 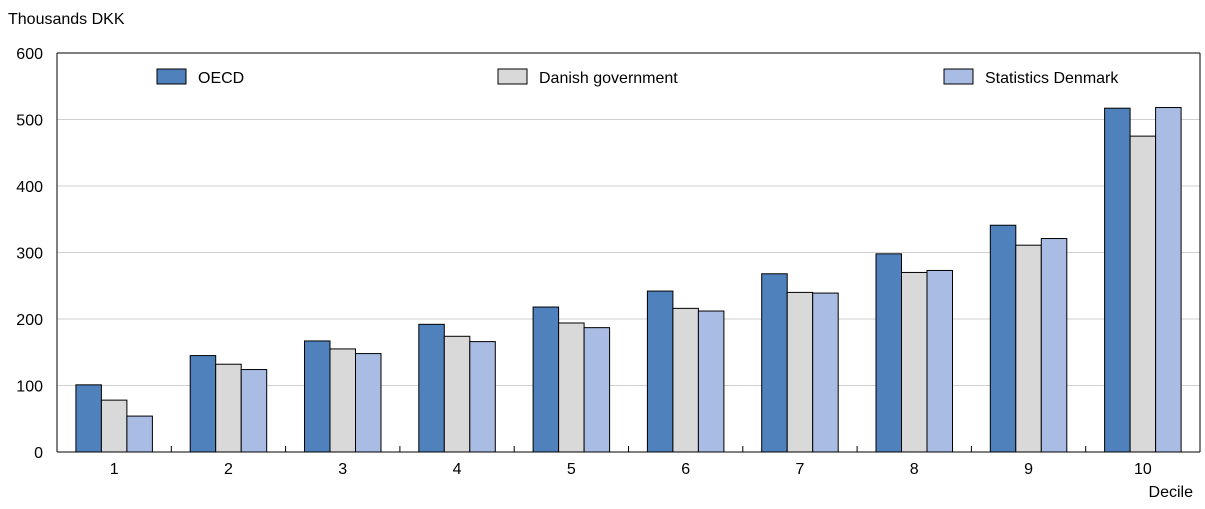 I want to click on x-tick-label: 7, so click(x=799, y=469).